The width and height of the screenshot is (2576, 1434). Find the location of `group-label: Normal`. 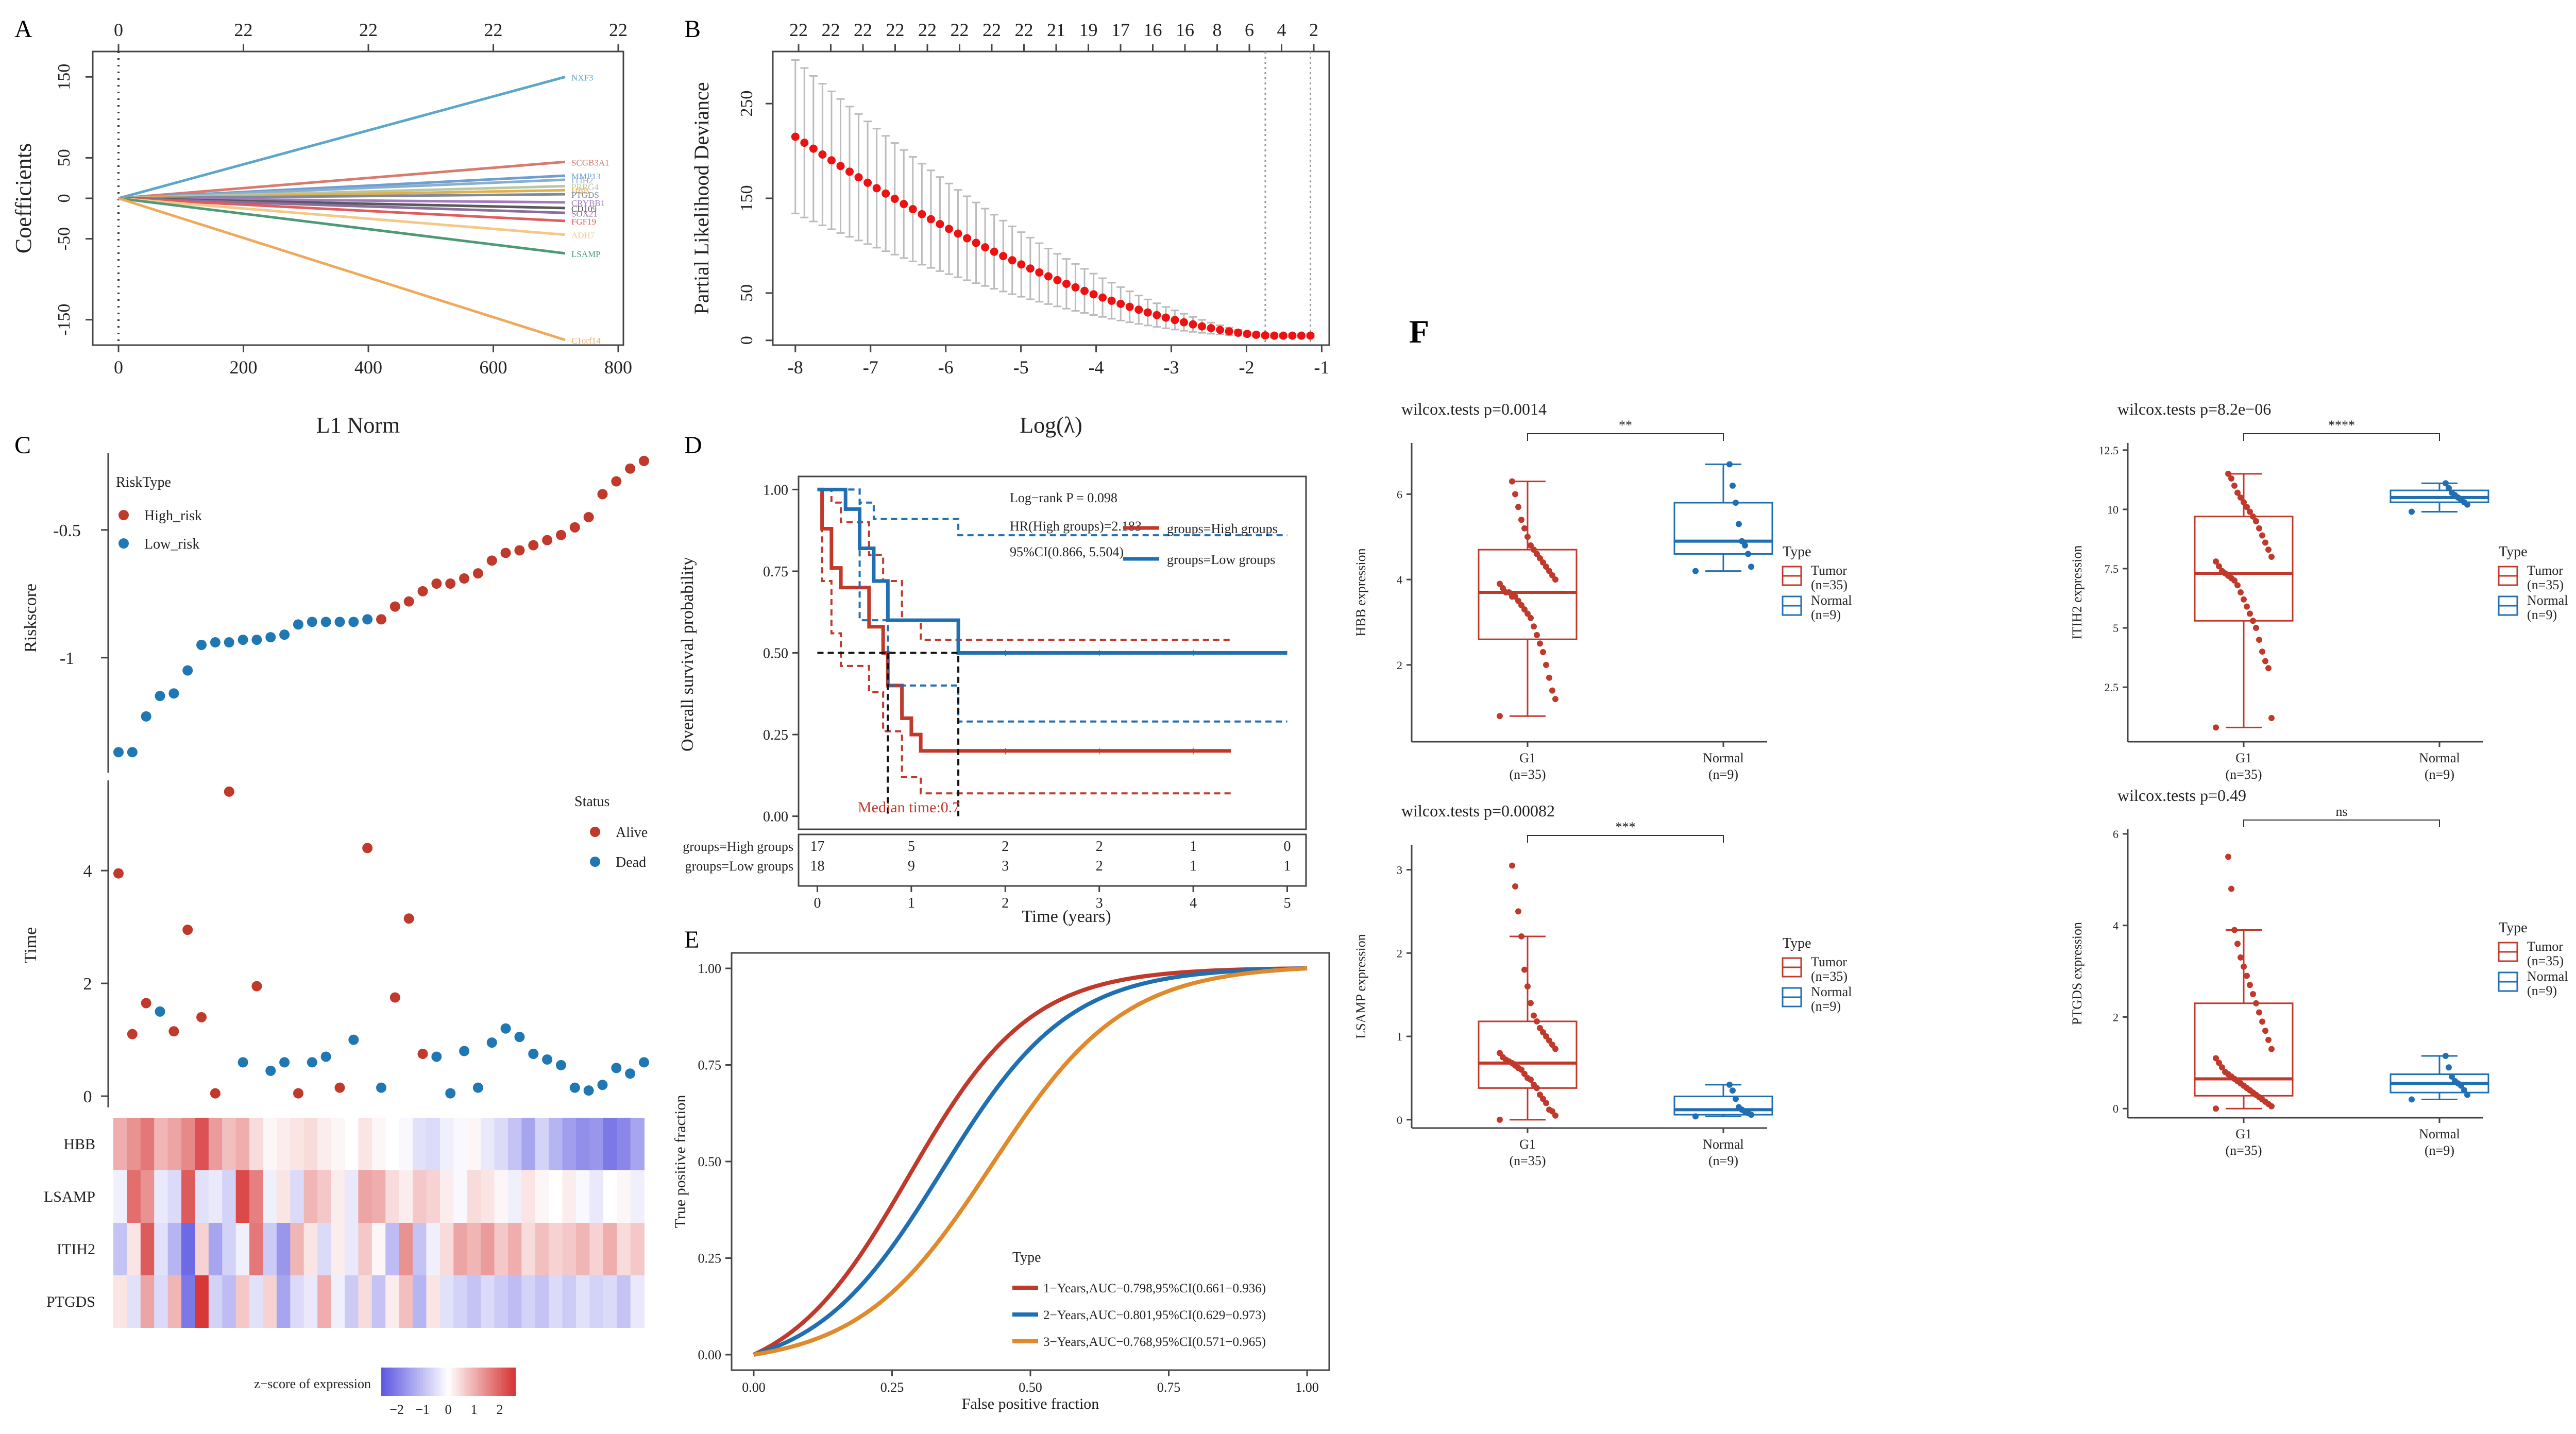

group-label: Normal is located at coordinates (1723, 757).